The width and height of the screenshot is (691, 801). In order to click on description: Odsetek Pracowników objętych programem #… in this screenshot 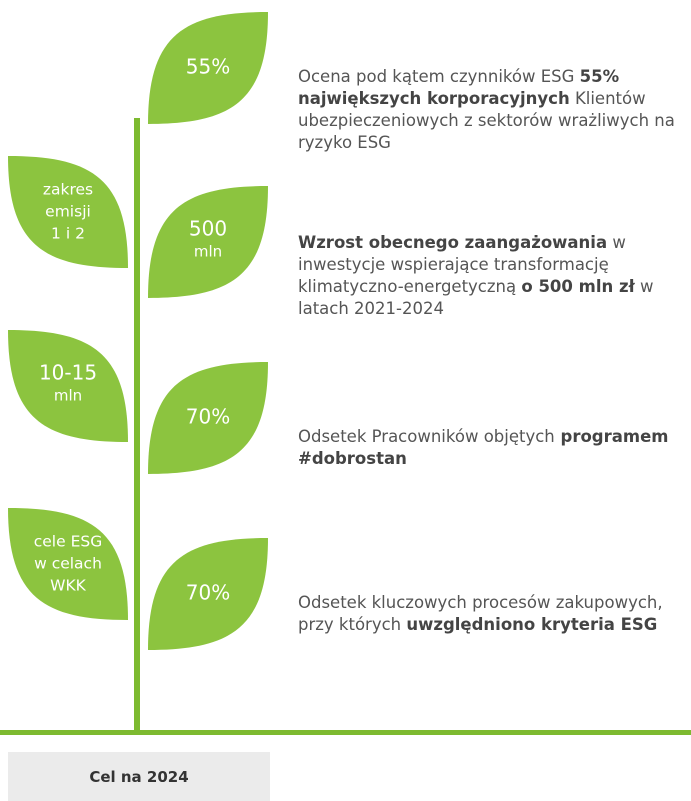, I will do `click(493, 448)`.